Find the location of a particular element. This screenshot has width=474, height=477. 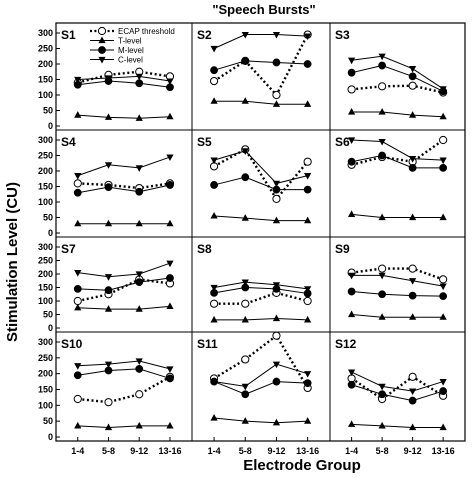

y-tick-label: 0 is located at coordinates (50, 328).